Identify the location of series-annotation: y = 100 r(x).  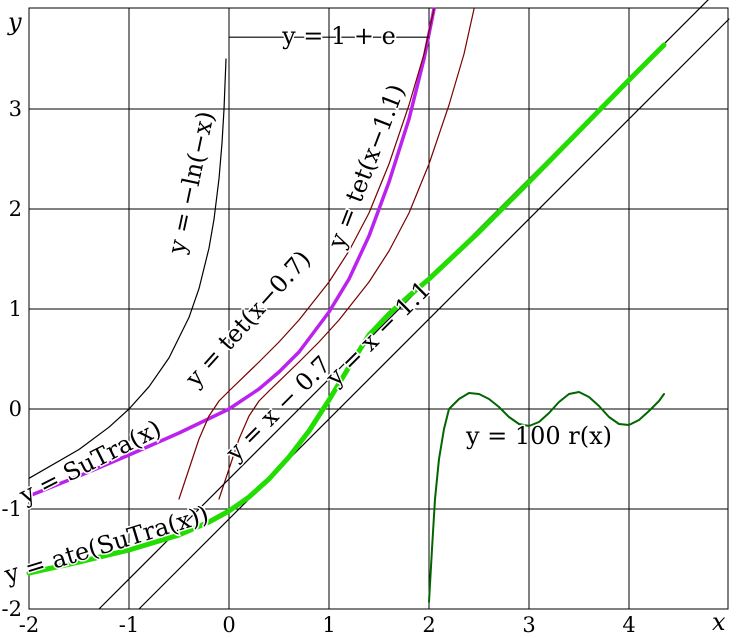
(538, 436).